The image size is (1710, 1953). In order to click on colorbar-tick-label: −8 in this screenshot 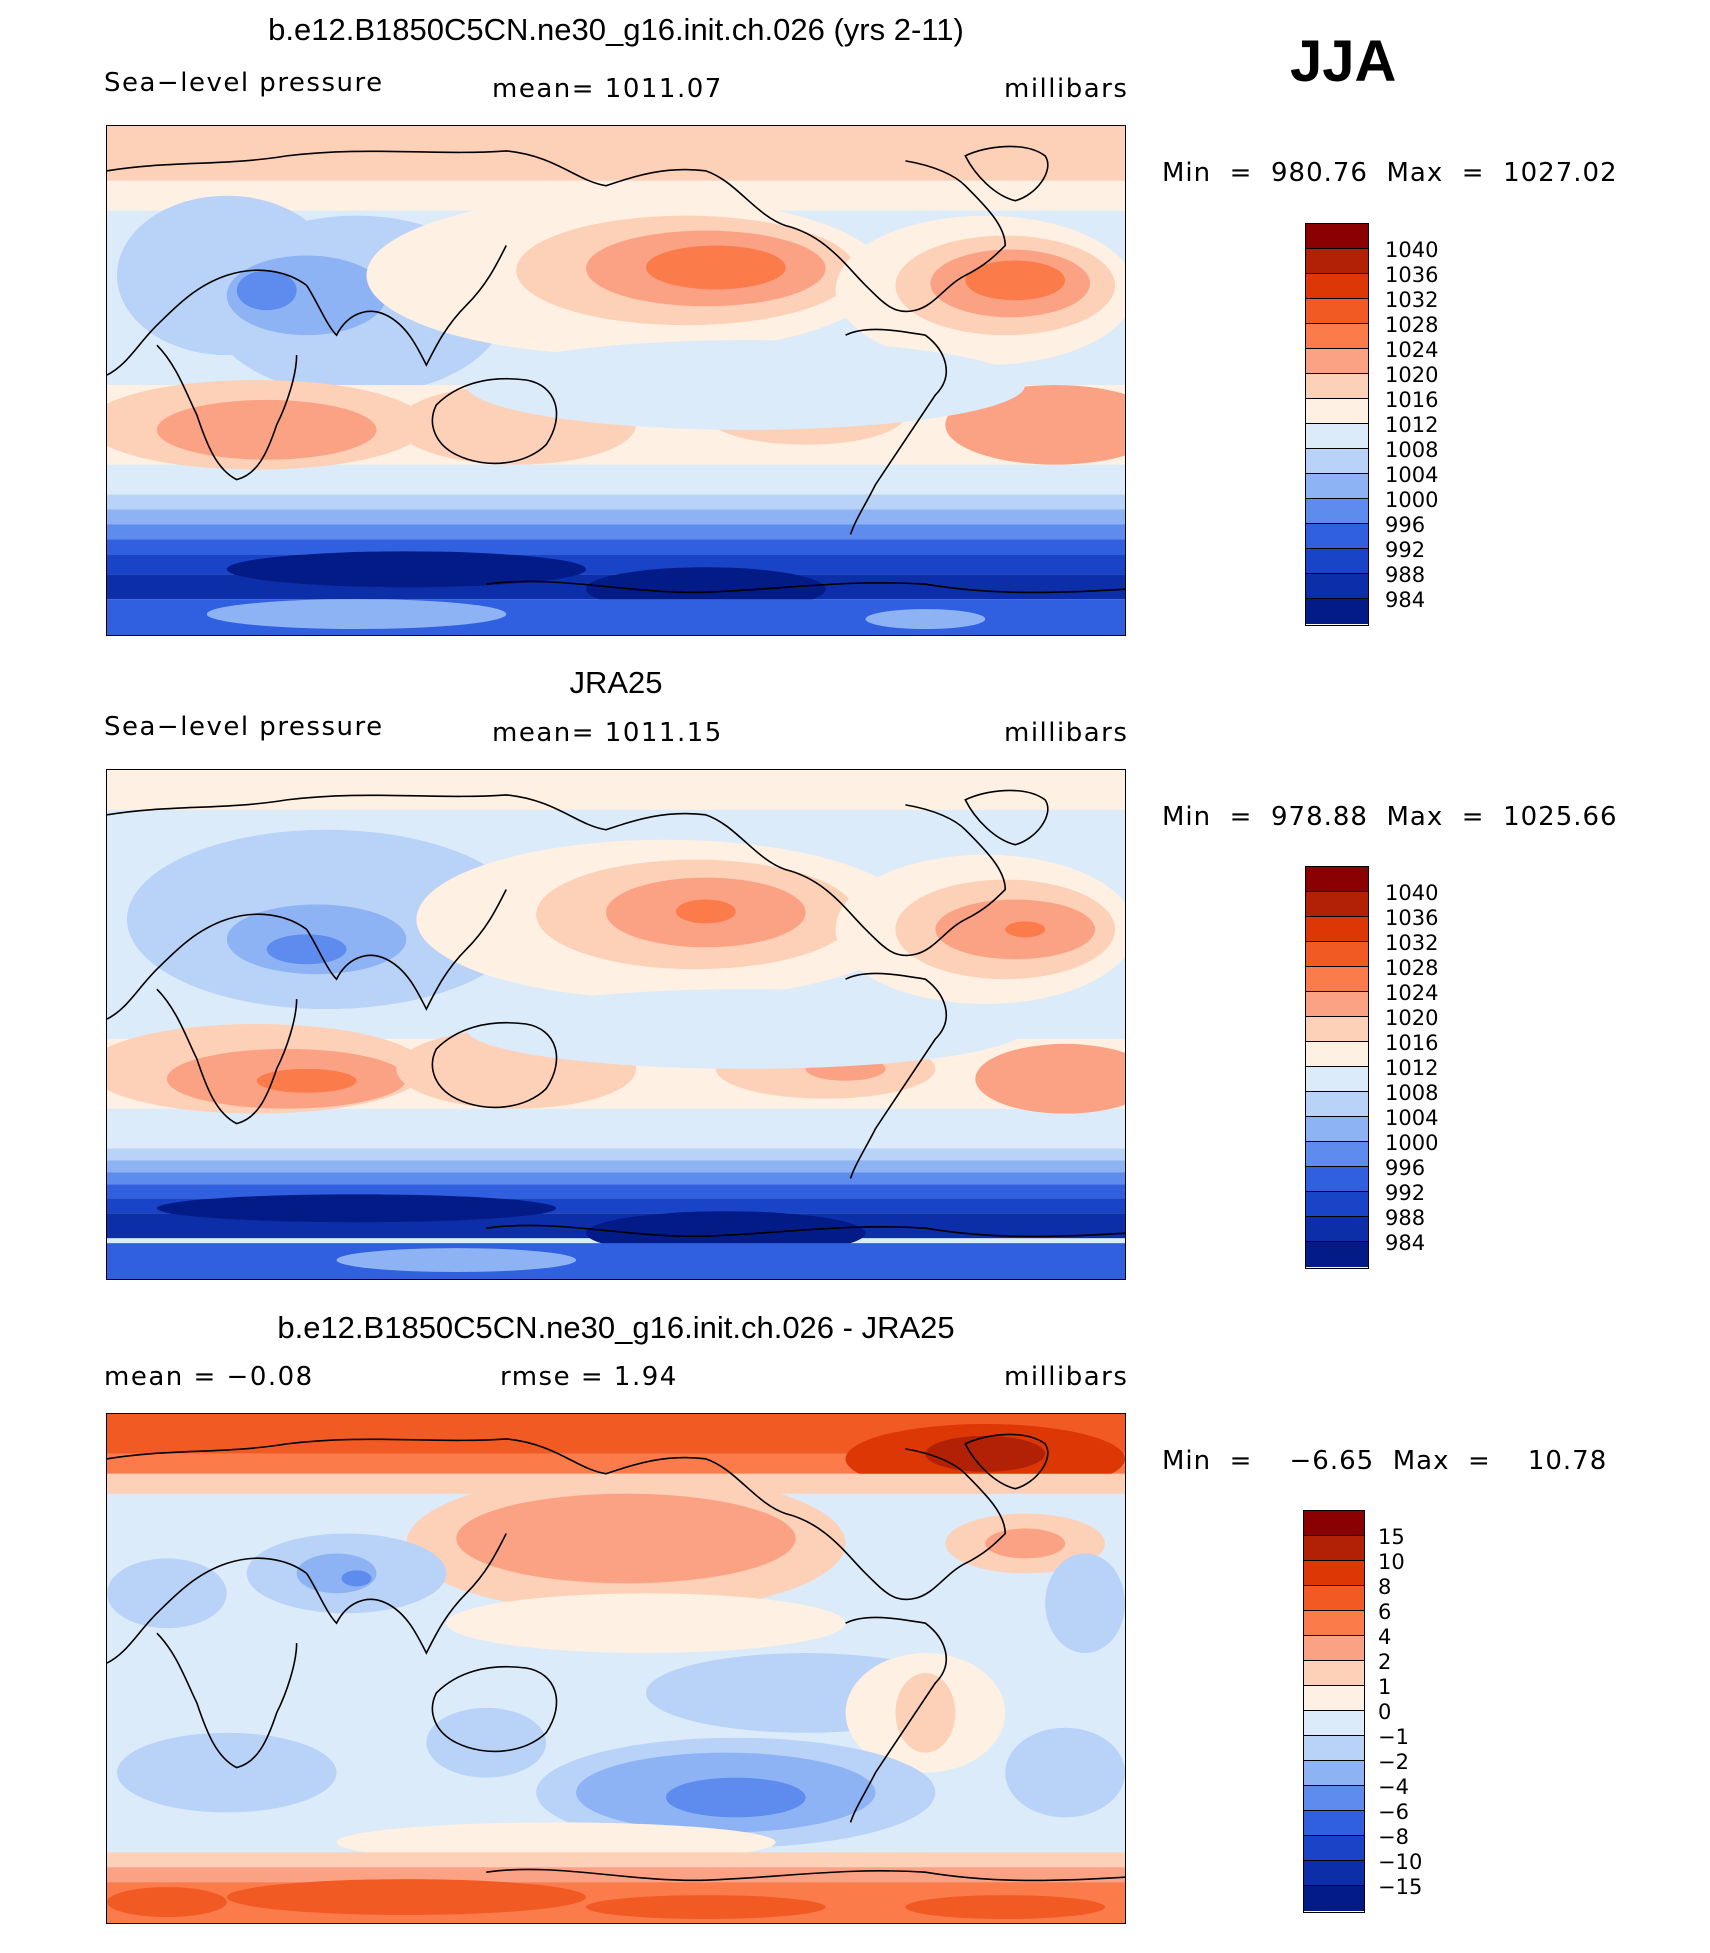, I will do `click(1393, 1837)`.